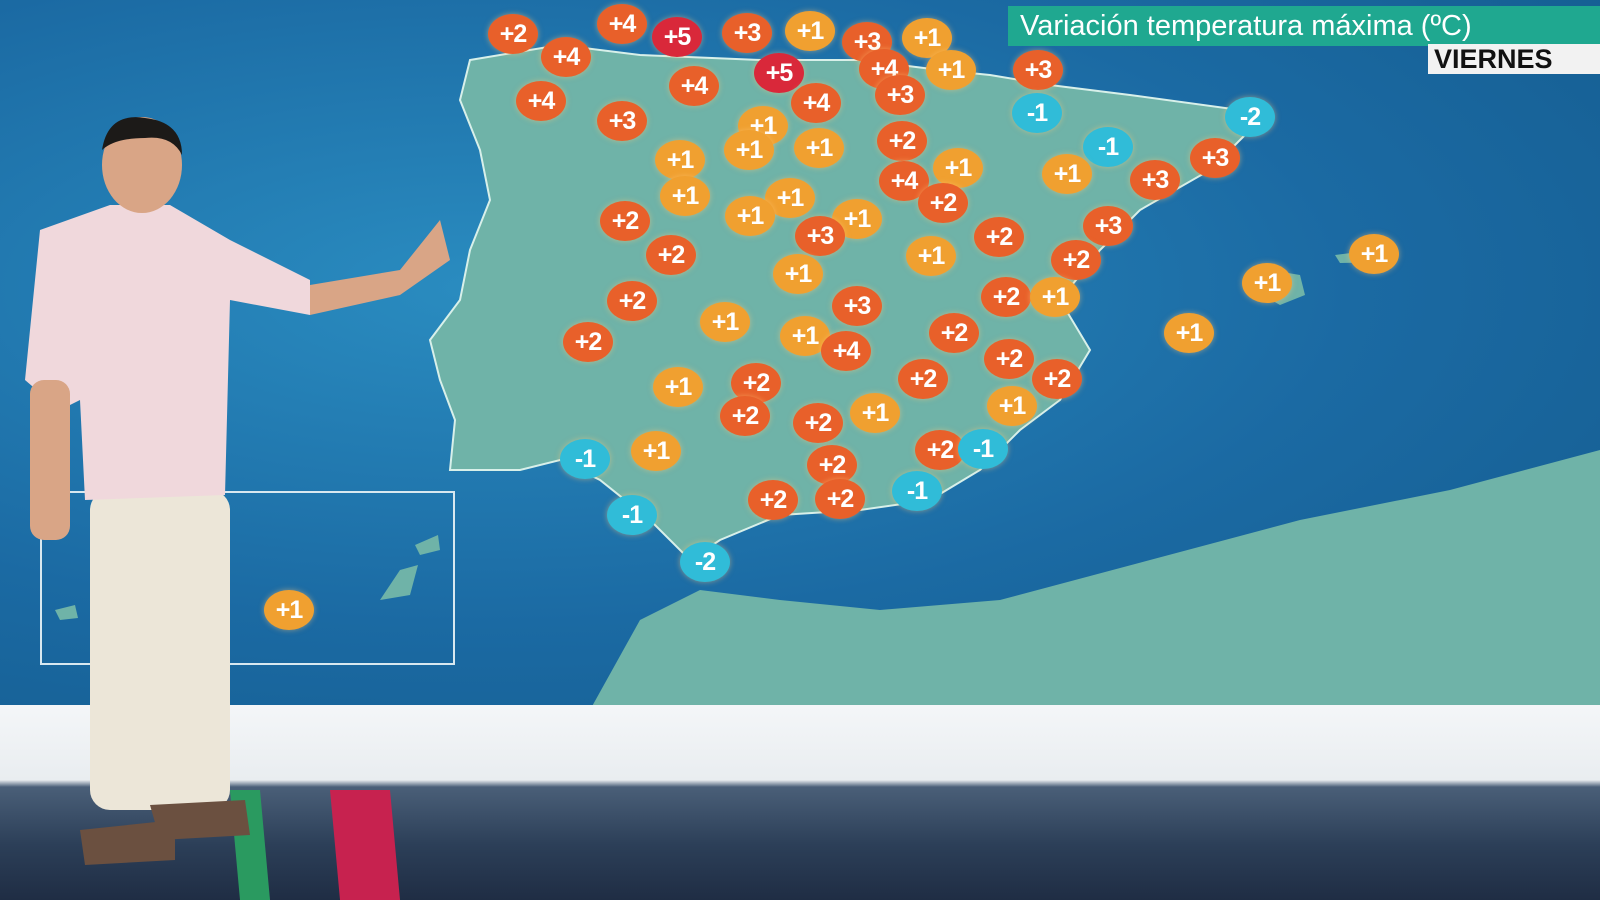 The height and width of the screenshot is (900, 1600). I want to click on day-label: VIERNES, so click(1514, 59).